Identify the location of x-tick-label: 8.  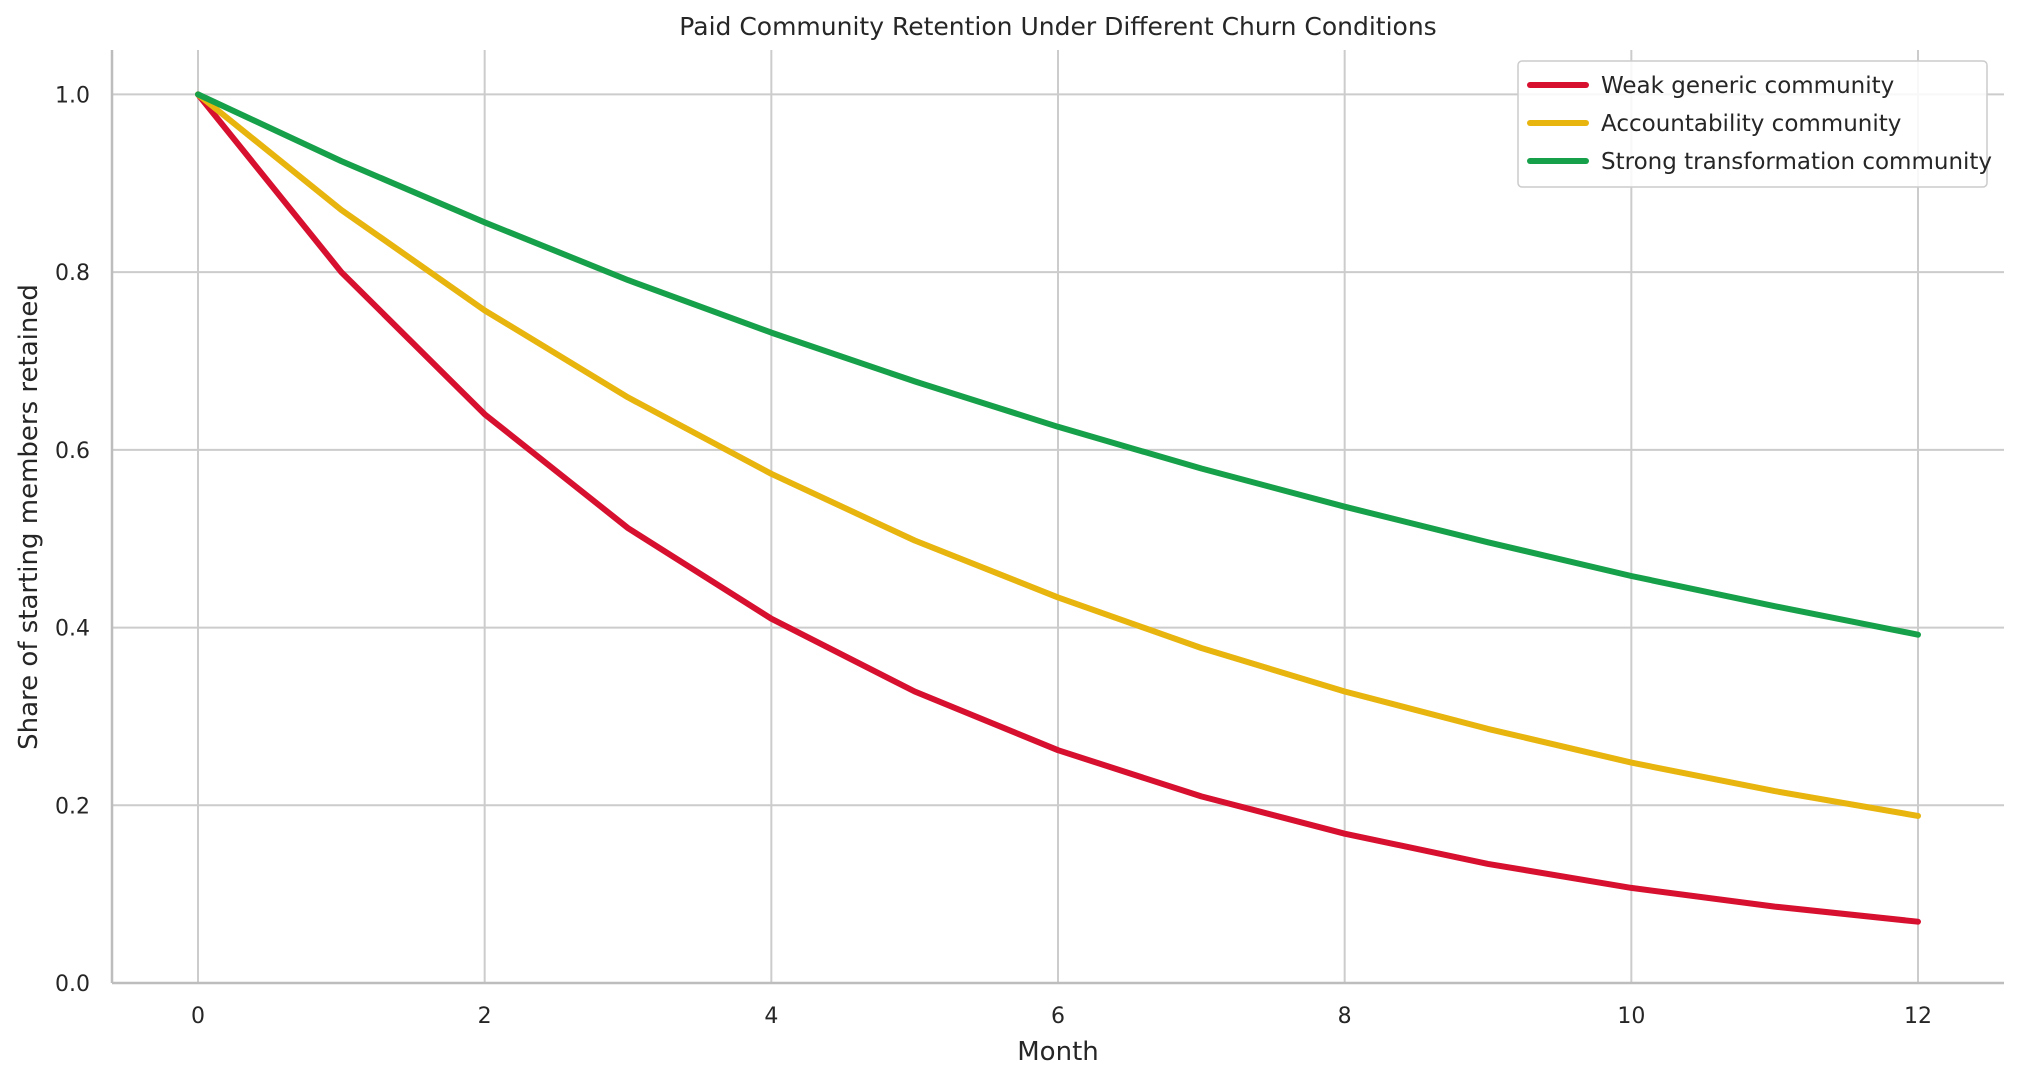
(1345, 1016).